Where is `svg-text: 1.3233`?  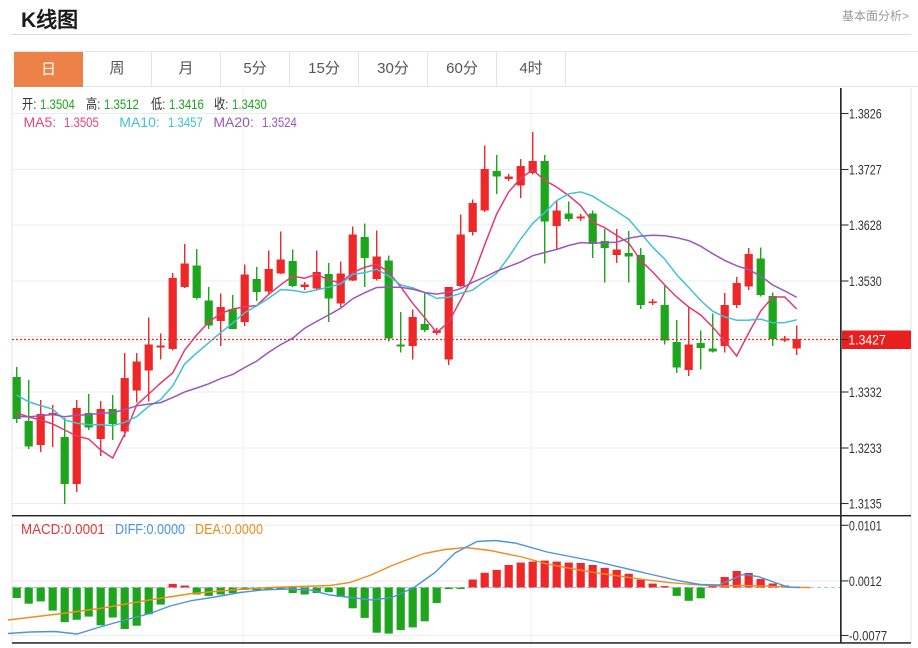
svg-text: 1.3233 is located at coordinates (865, 448).